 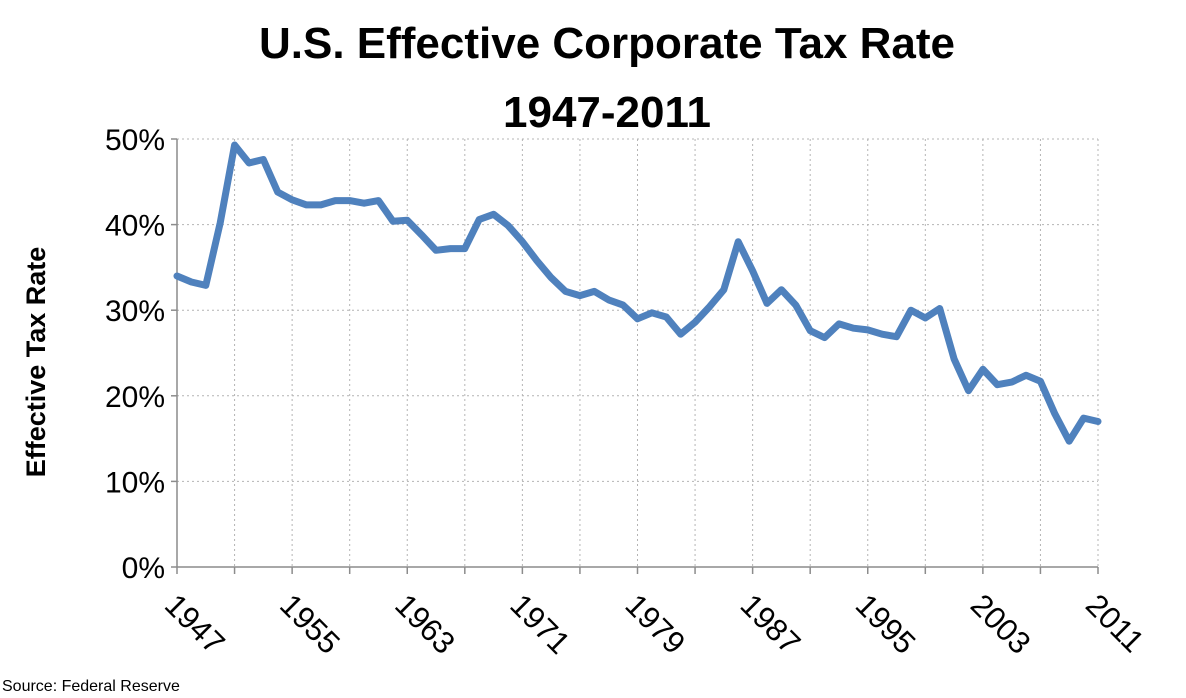 I want to click on x-tick-label: 1971, so click(x=540, y=624).